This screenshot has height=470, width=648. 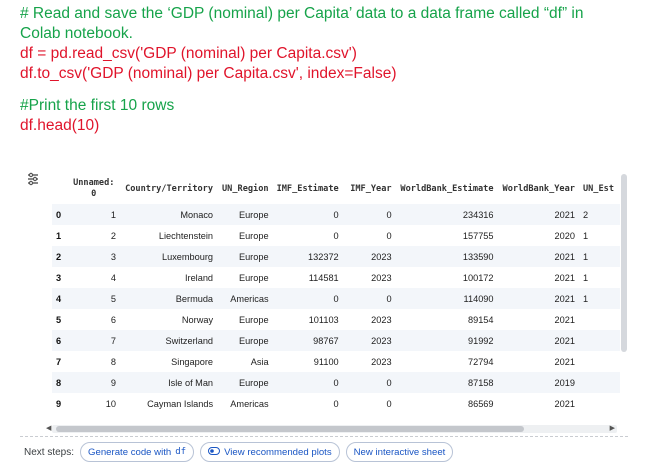 I want to click on table-cell-country: Isle of Man, so click(x=168, y=382).